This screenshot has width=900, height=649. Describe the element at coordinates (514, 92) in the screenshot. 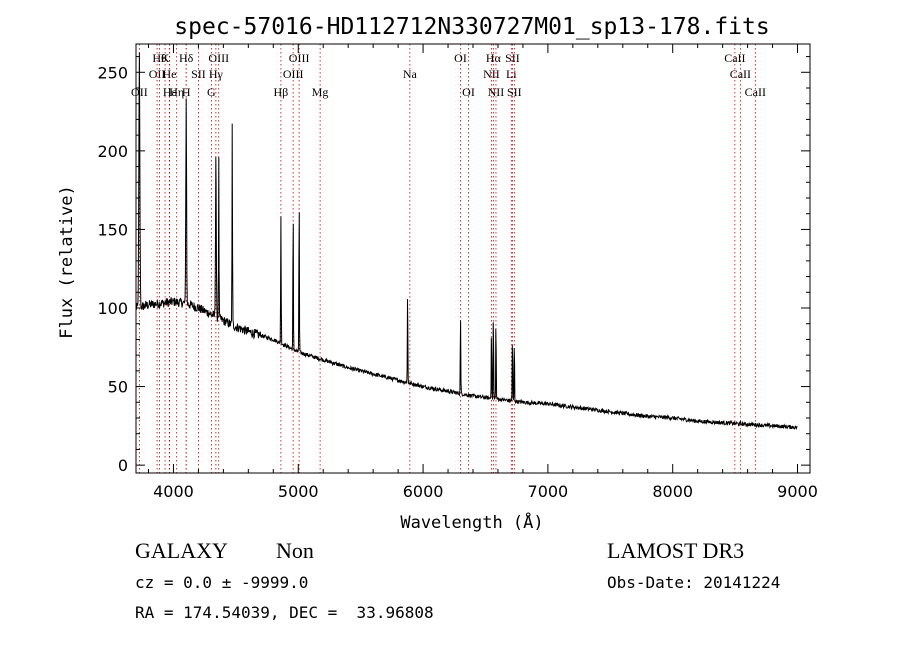

I see `marker-label-25: SII` at that location.